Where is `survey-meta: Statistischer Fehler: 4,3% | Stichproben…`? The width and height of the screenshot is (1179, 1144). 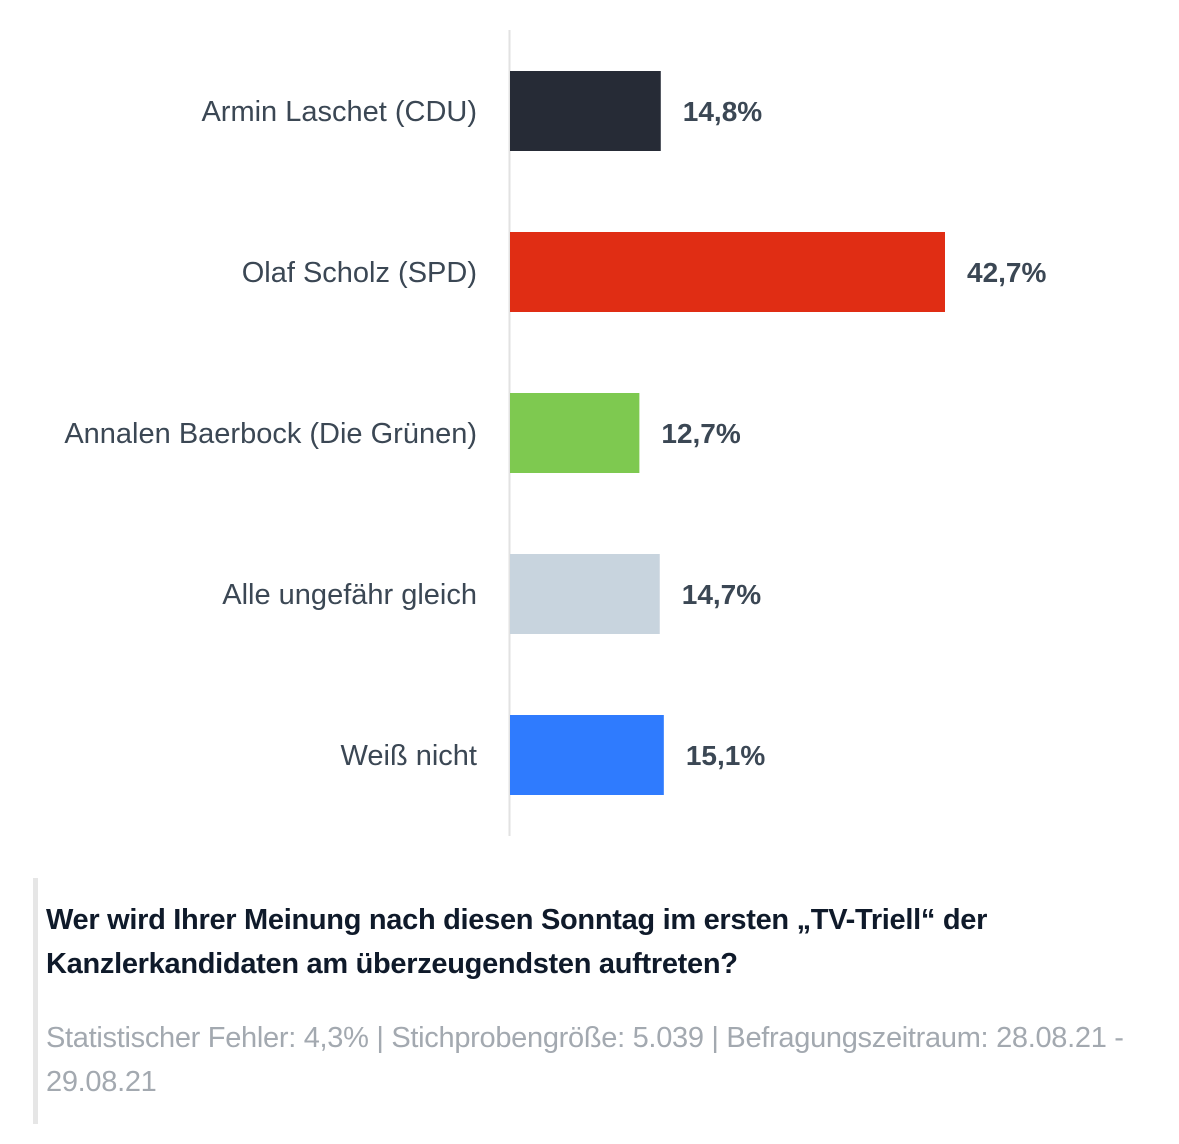
survey-meta: Statistischer Fehler: 4,3% | Stichproben… is located at coordinates (585, 1060).